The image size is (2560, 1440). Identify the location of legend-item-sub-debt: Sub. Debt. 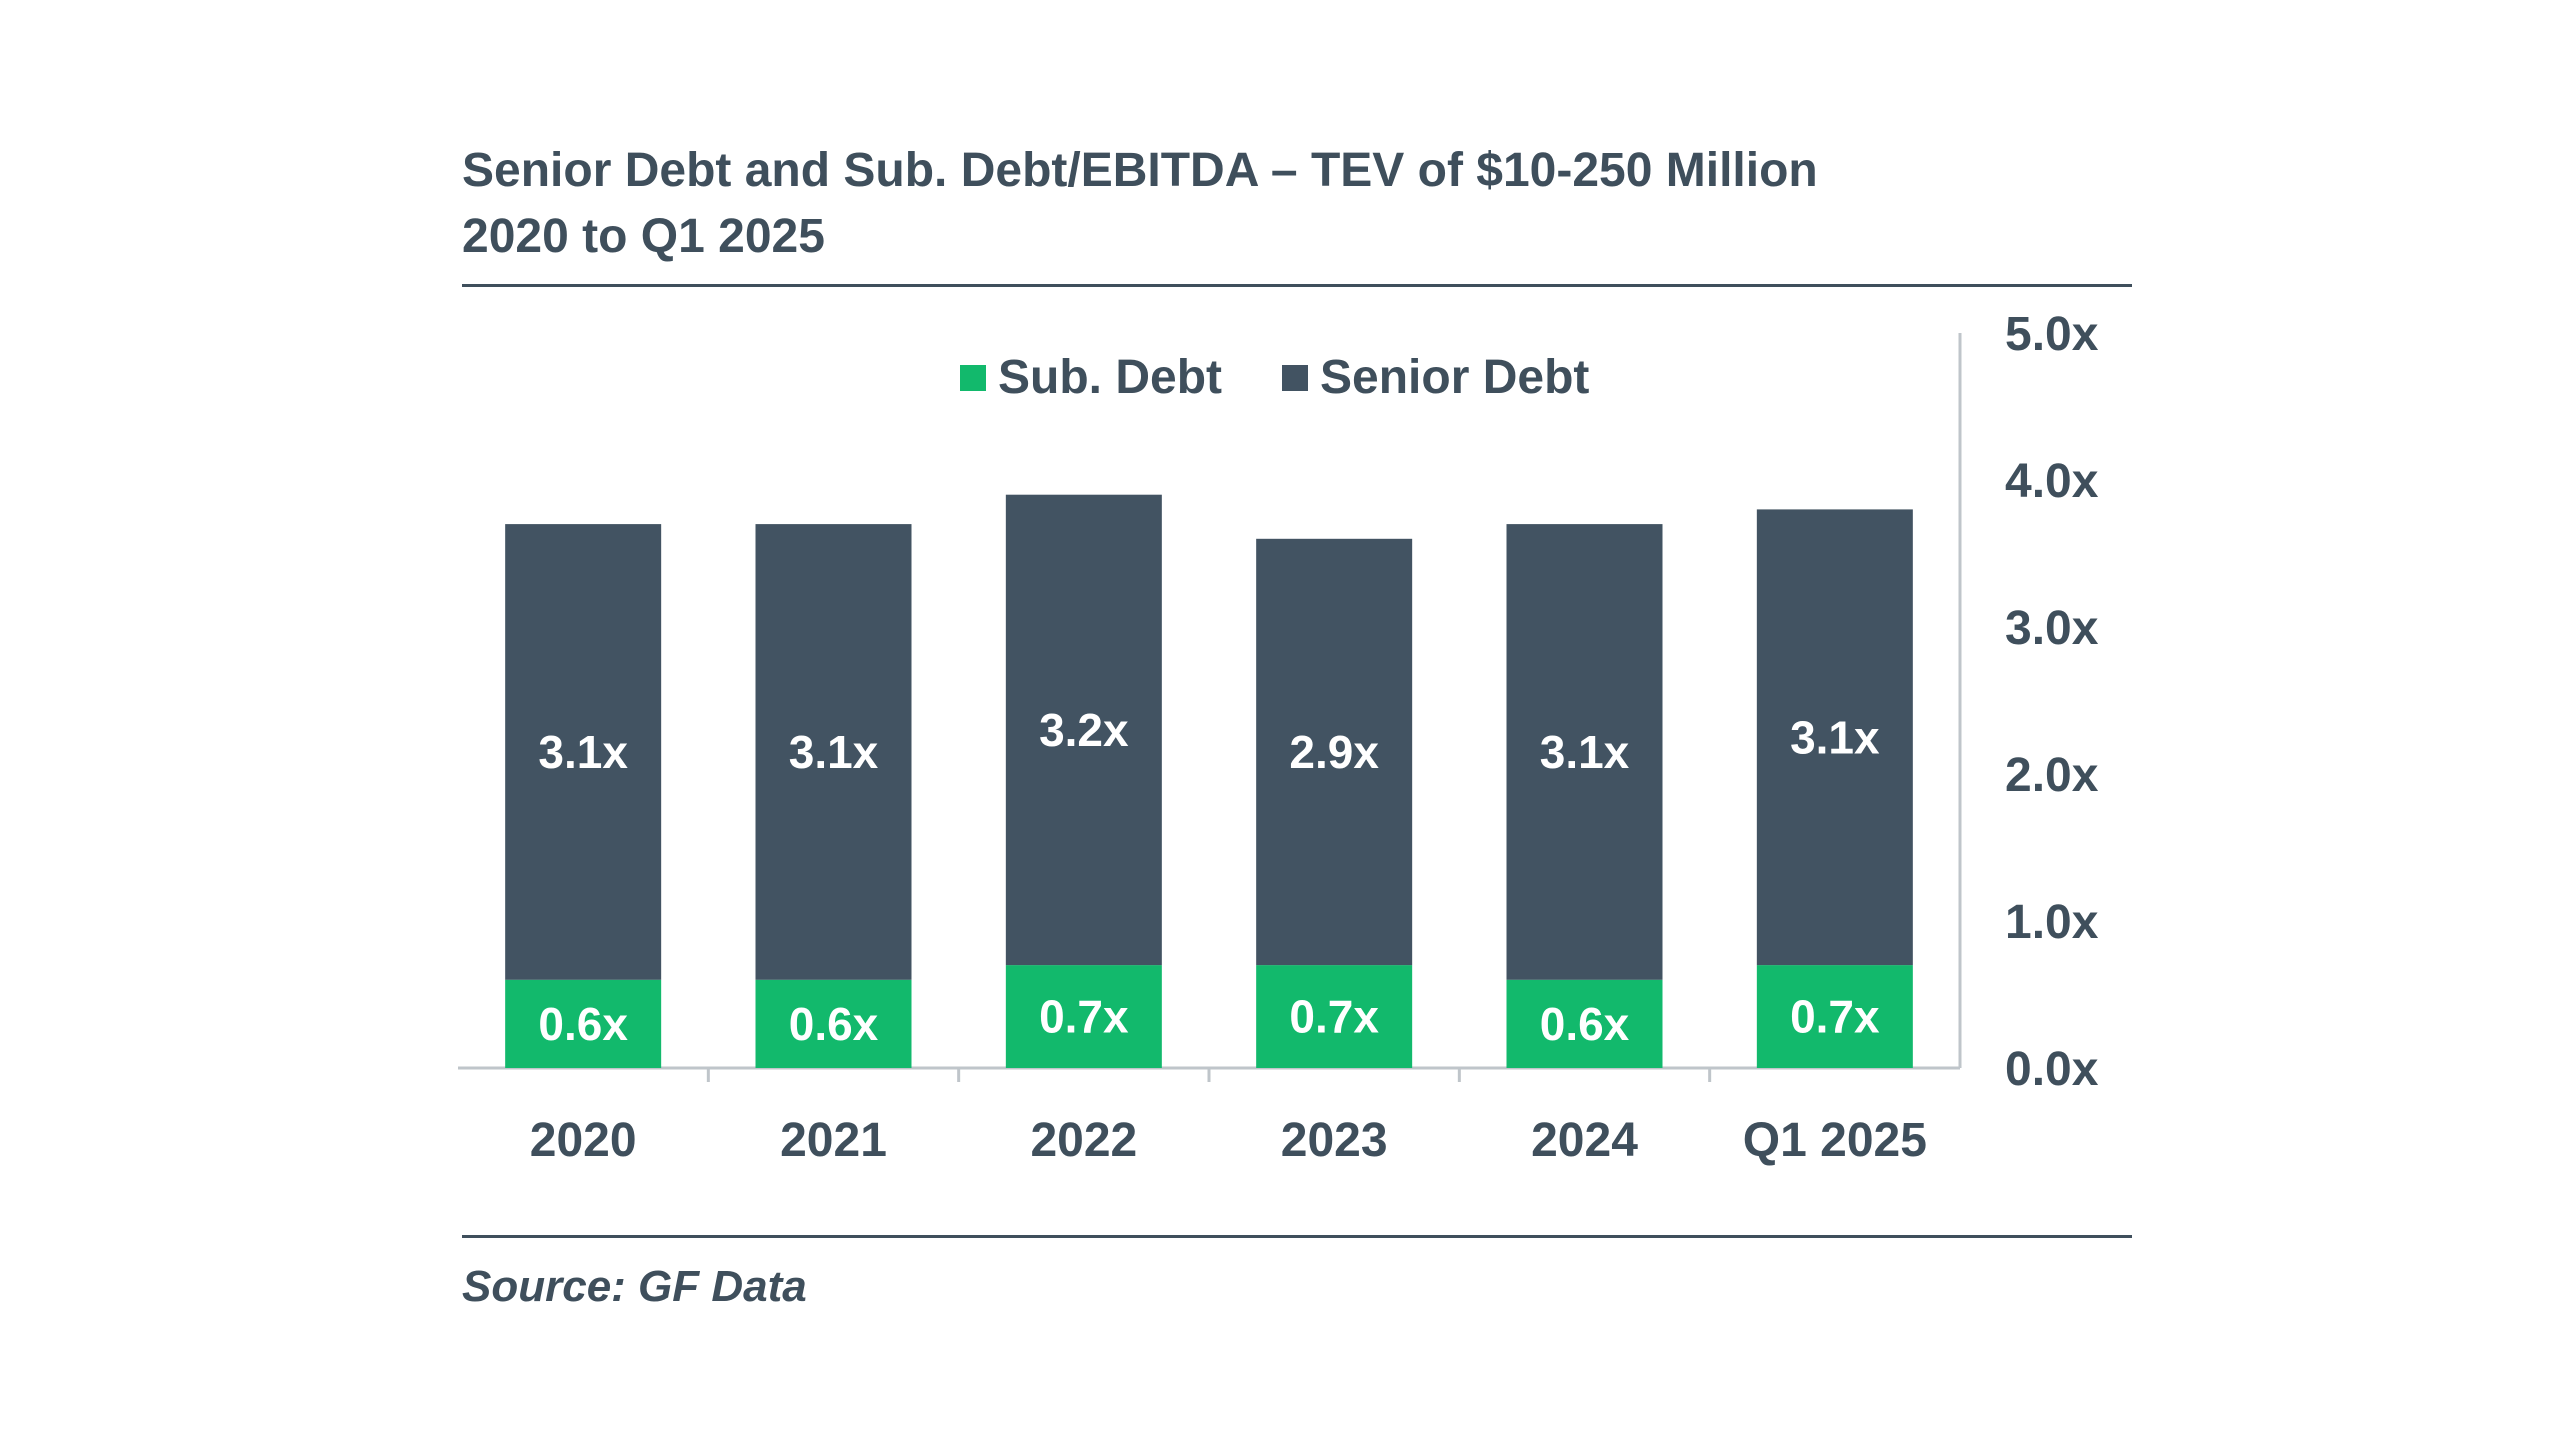
(1091, 377).